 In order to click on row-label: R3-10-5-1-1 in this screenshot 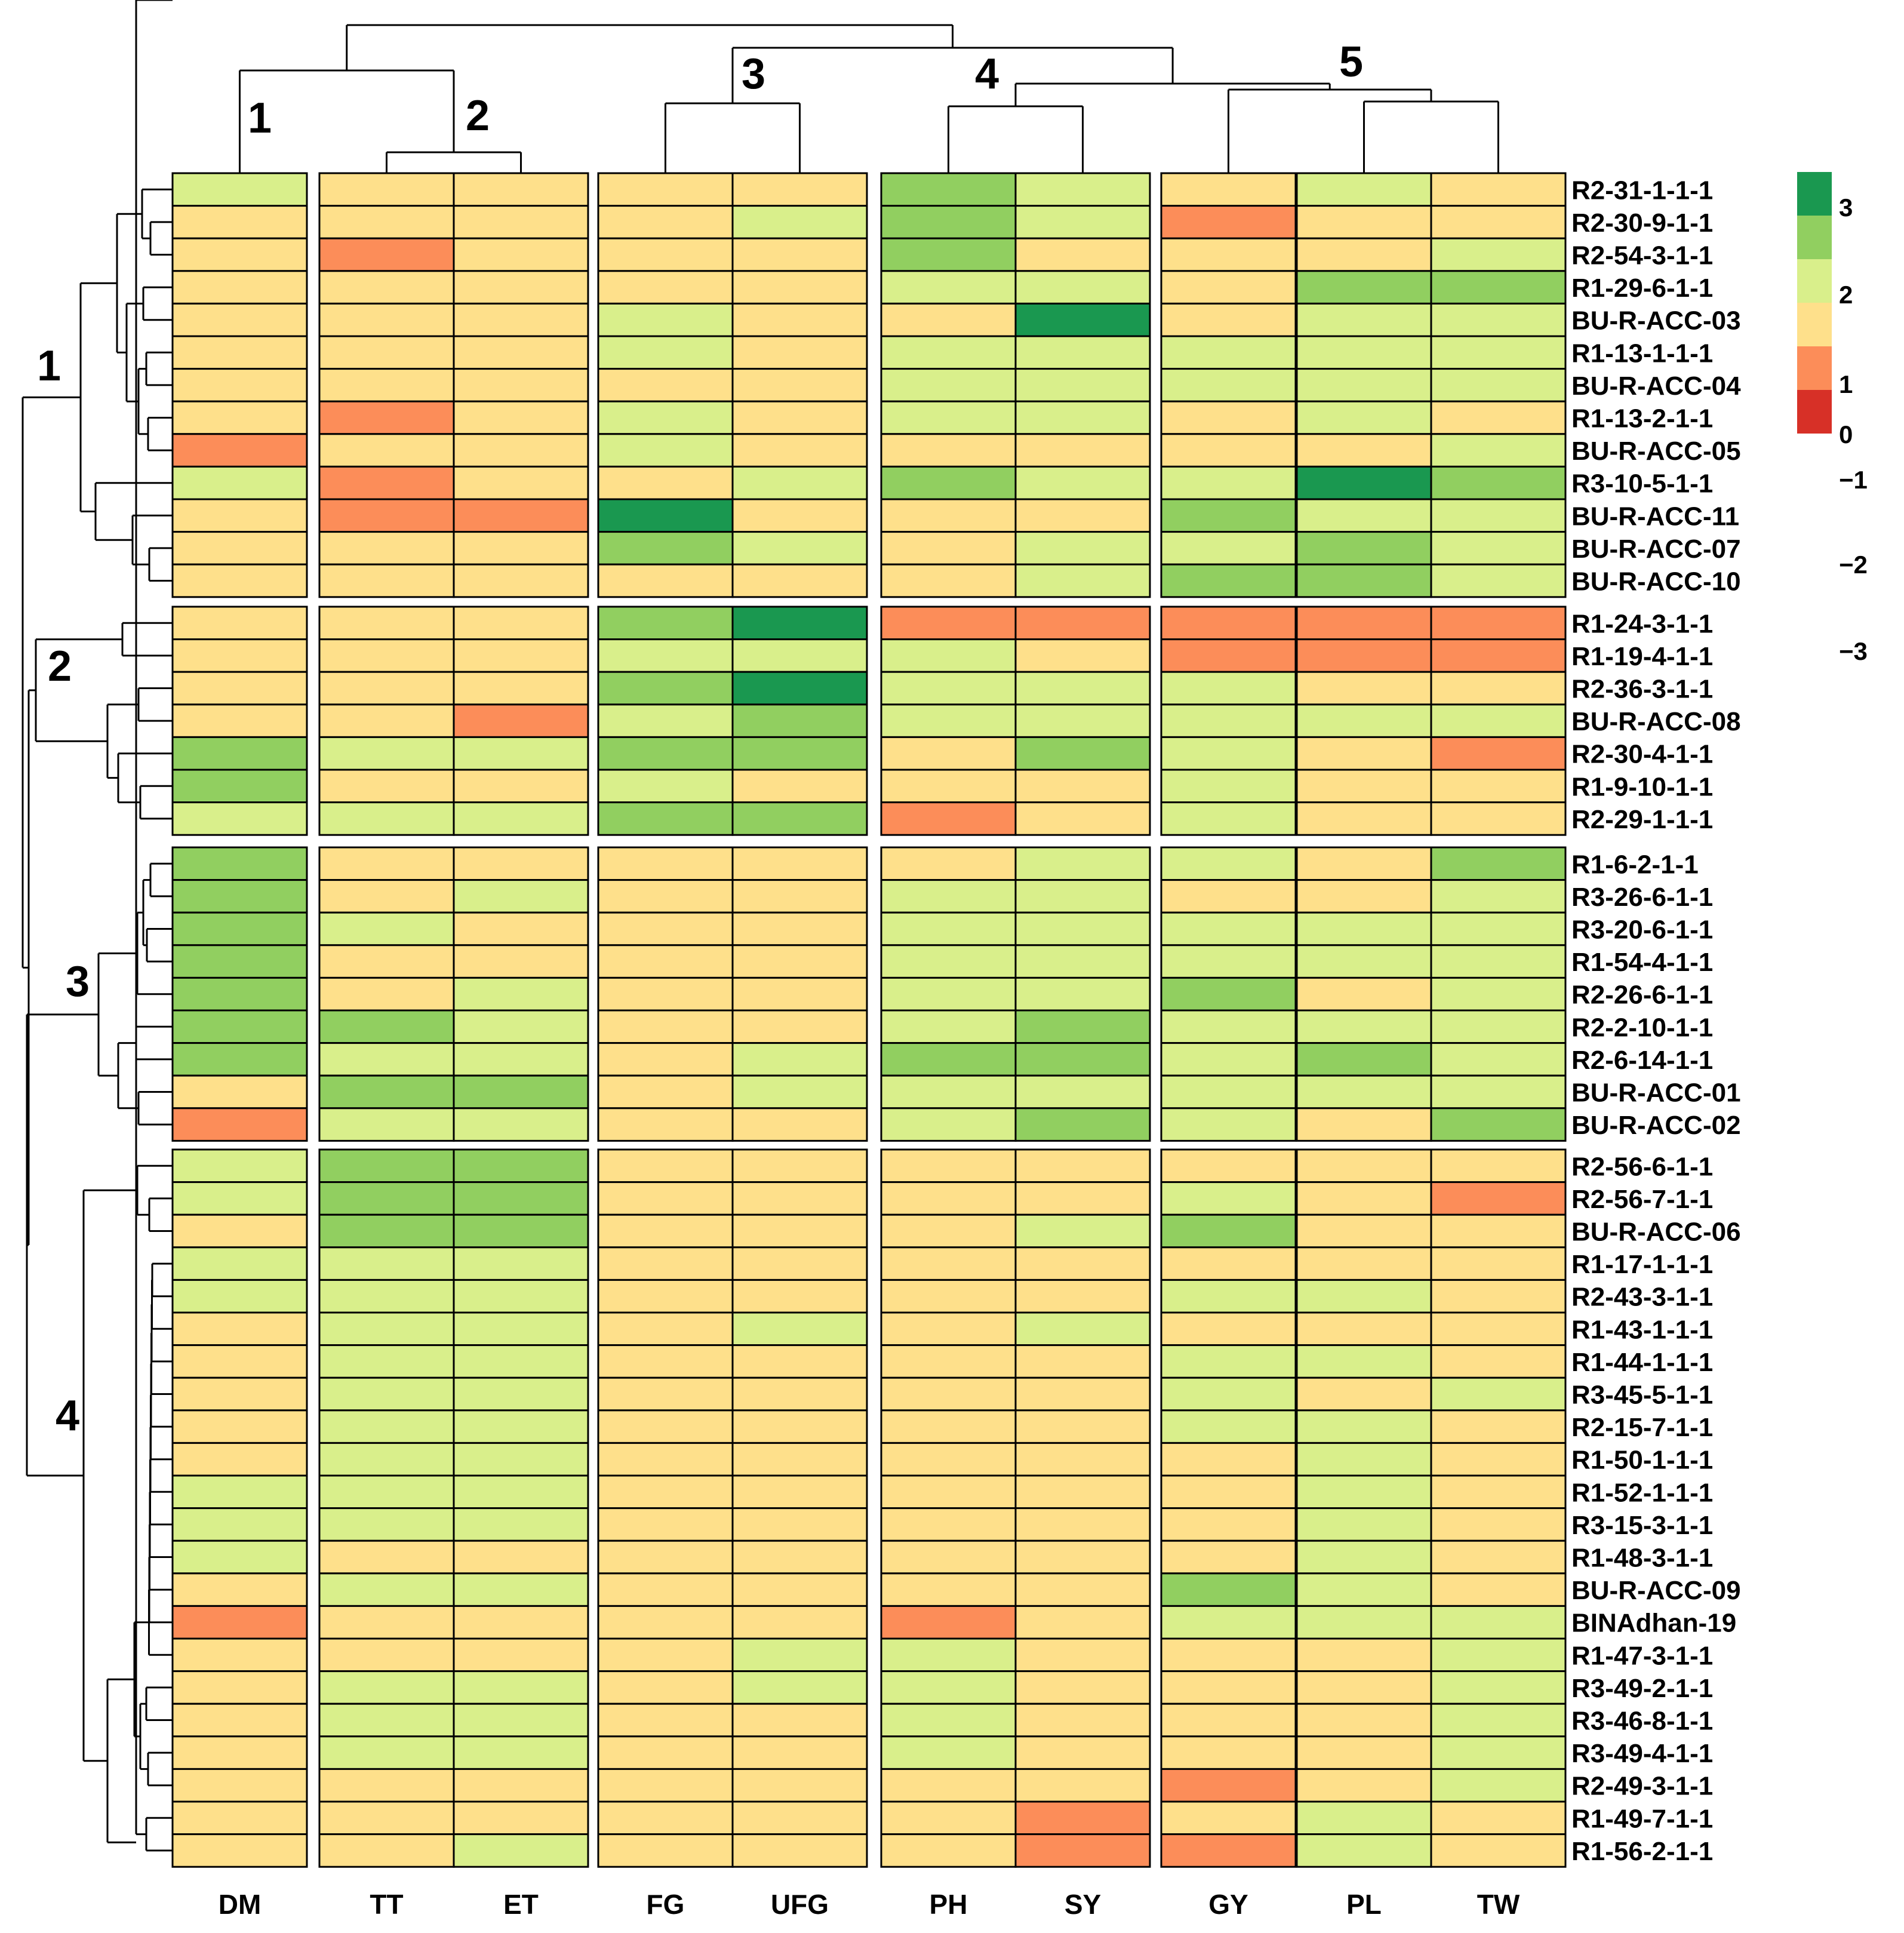, I will do `click(1642, 484)`.